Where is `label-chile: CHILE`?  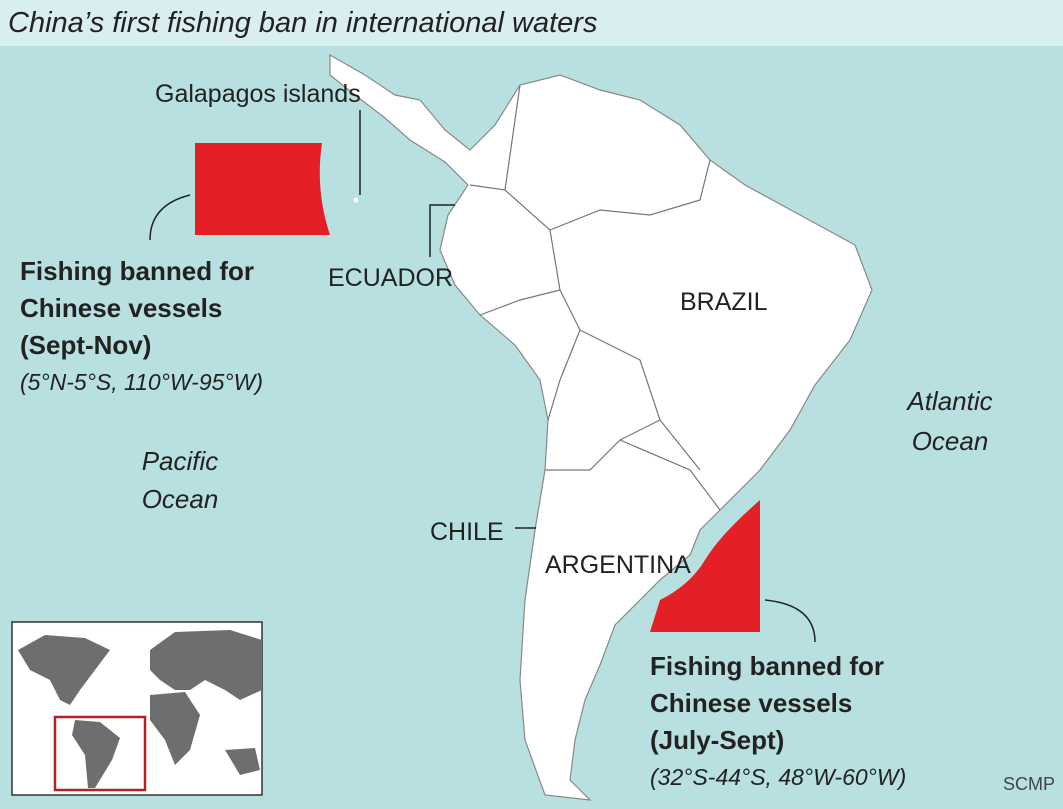
label-chile: CHILE is located at coordinates (467, 532).